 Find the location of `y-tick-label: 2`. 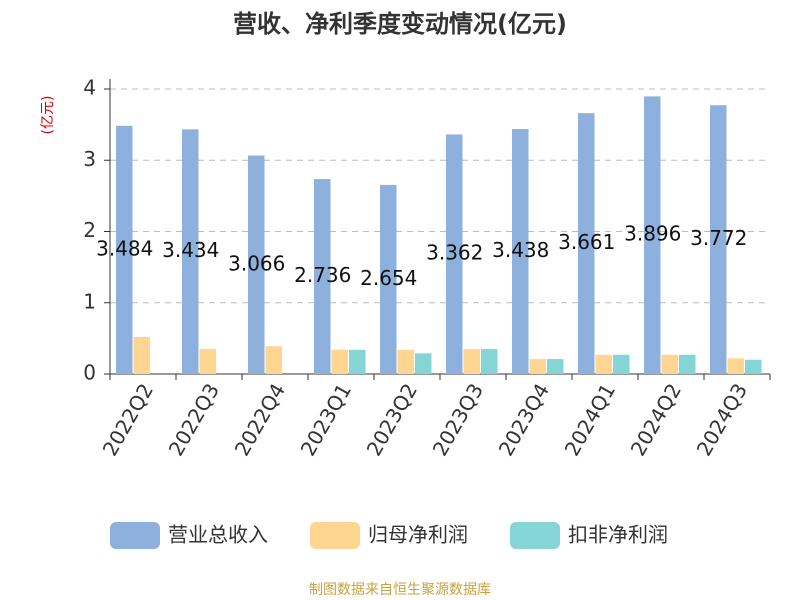

y-tick-label: 2 is located at coordinates (89, 230).